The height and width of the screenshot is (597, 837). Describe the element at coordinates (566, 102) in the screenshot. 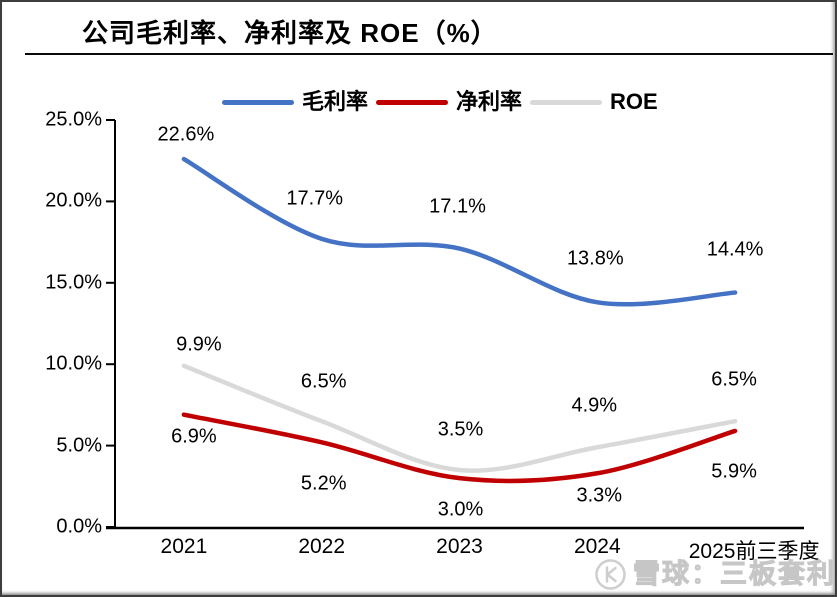

I see `legend-swatch-roe` at that location.